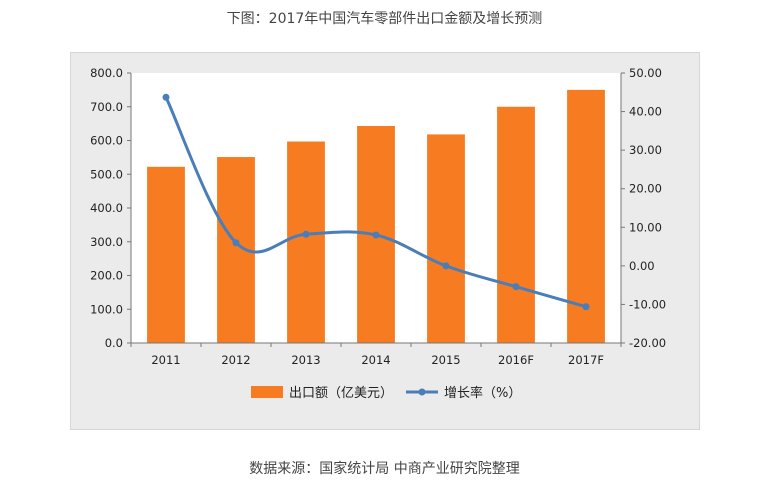 This screenshot has height=483, width=769. Describe the element at coordinates (647, 343) in the screenshot. I see `right-tick-label: -20.00` at that location.